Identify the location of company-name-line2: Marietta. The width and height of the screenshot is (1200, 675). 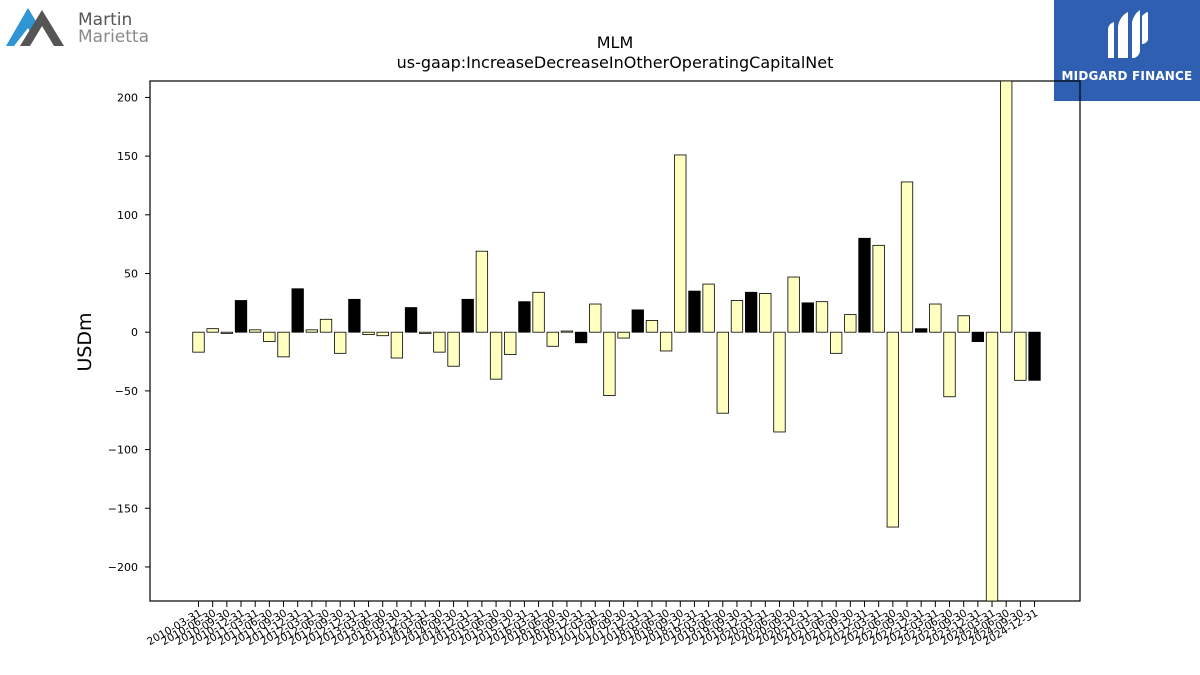
(114, 37).